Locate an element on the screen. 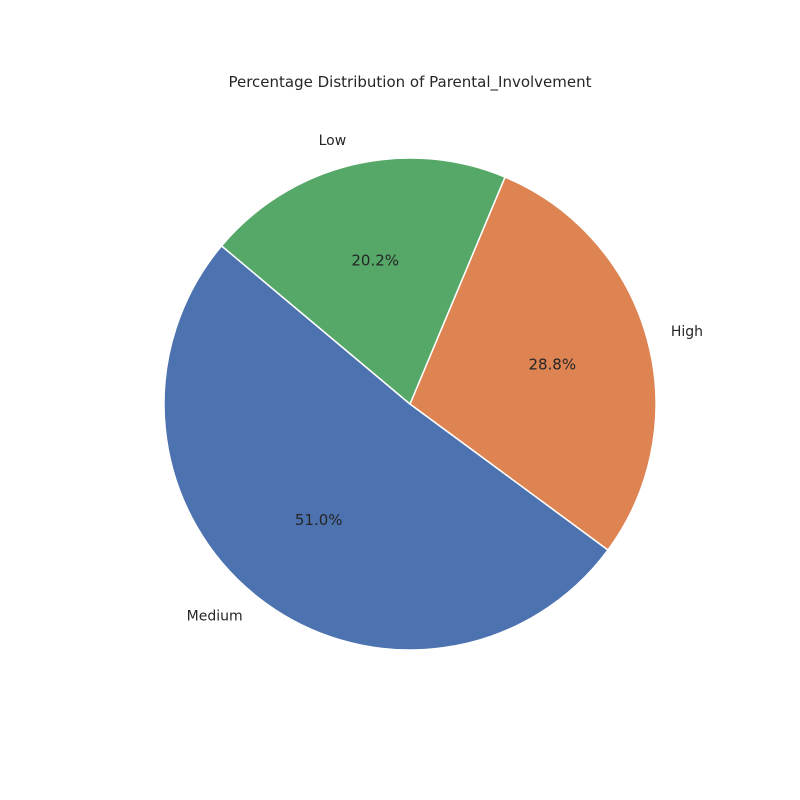 The height and width of the screenshot is (800, 800). slice-label-medium: Medium is located at coordinates (215, 617).